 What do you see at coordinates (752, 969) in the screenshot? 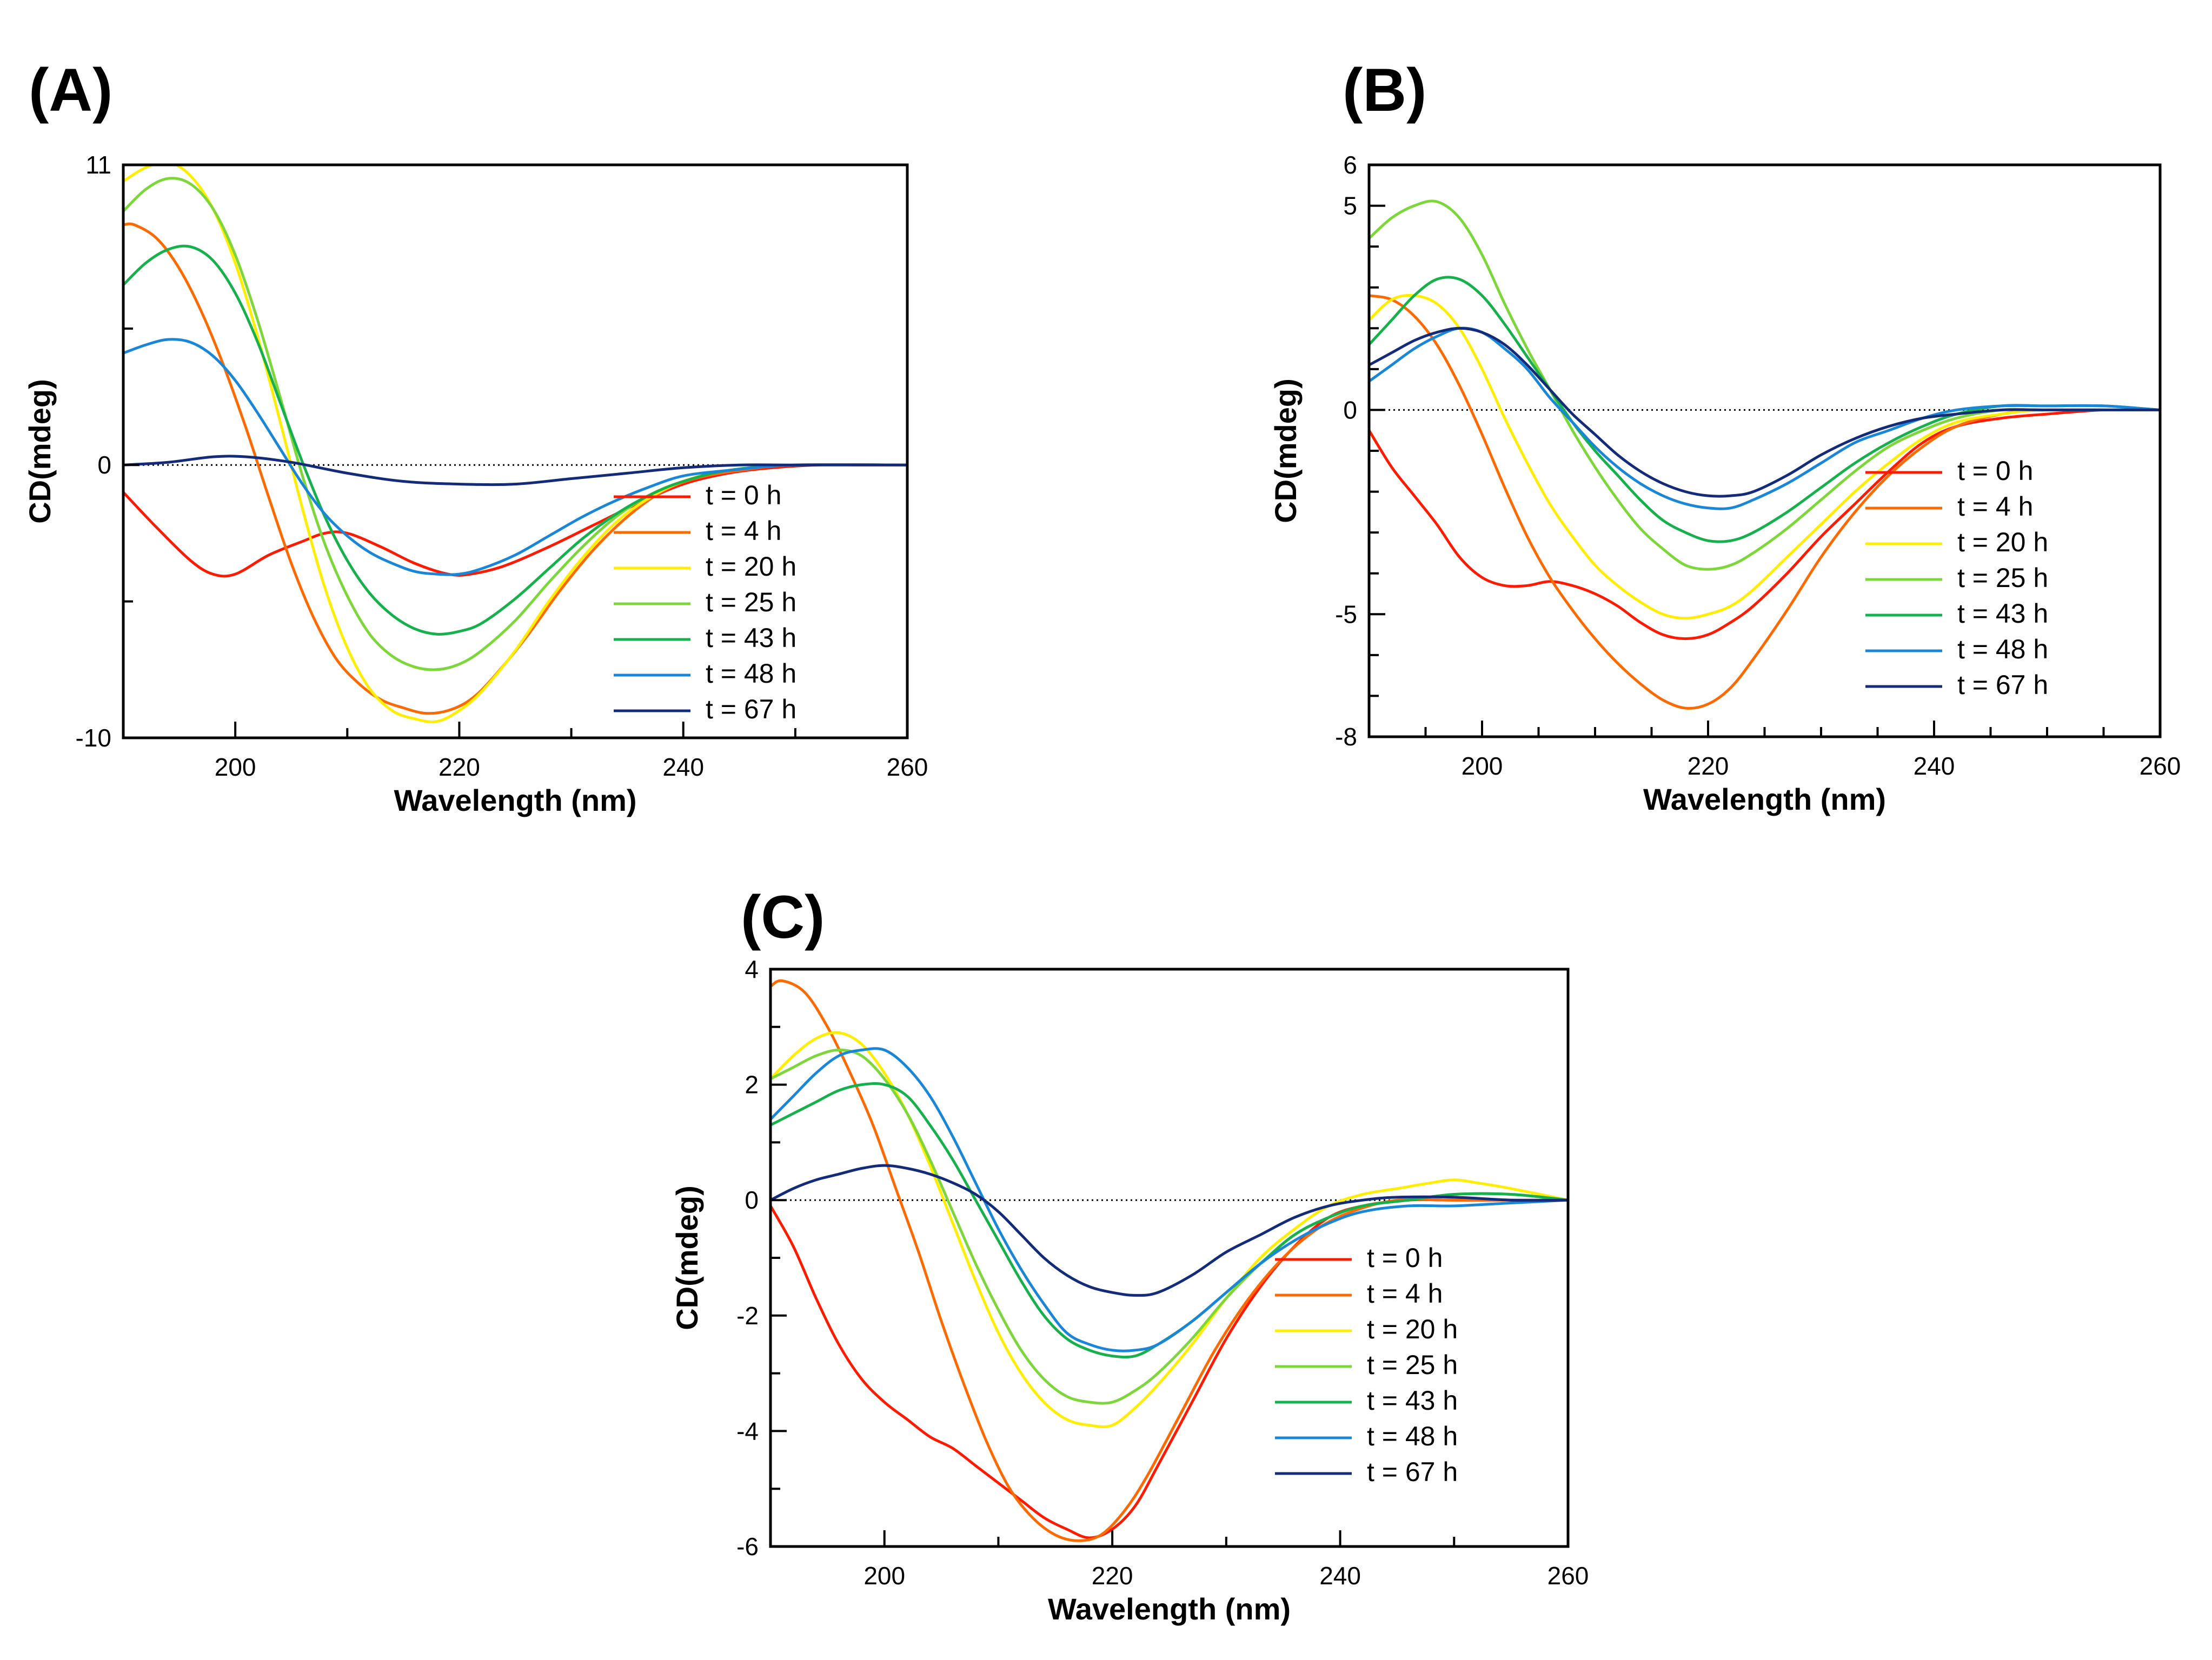
I see `y-tick-label: 4` at bounding box center [752, 969].